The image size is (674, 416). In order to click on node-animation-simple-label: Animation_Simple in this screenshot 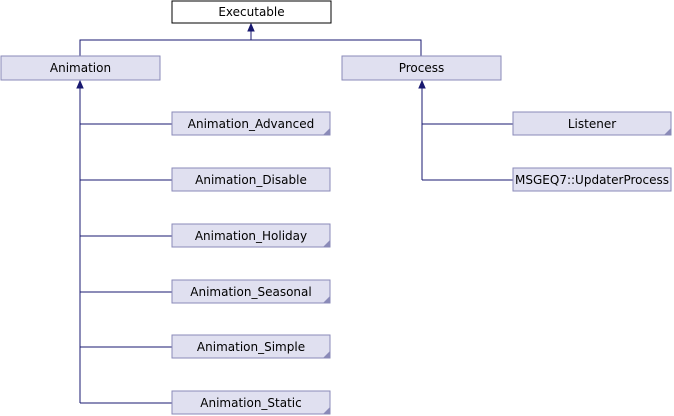, I will do `click(251, 347)`.